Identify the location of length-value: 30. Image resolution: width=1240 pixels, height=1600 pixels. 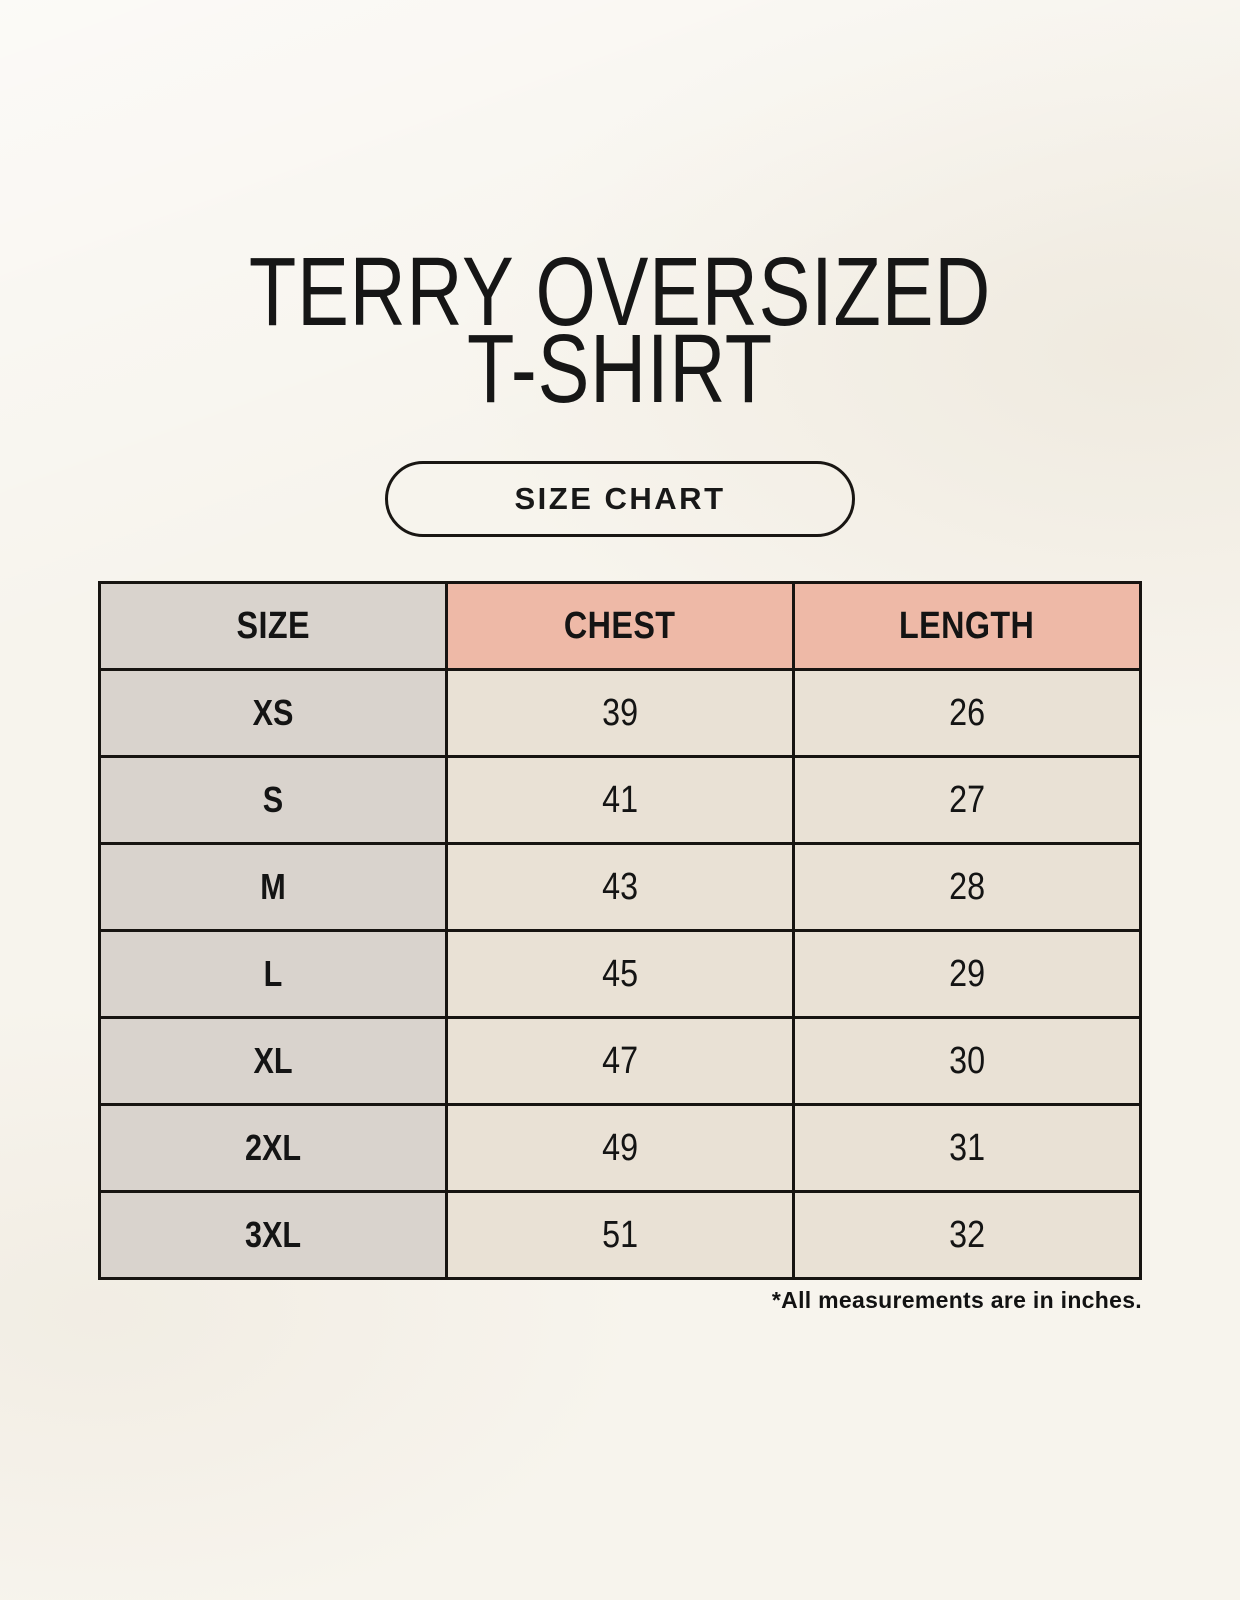
(967, 1060).